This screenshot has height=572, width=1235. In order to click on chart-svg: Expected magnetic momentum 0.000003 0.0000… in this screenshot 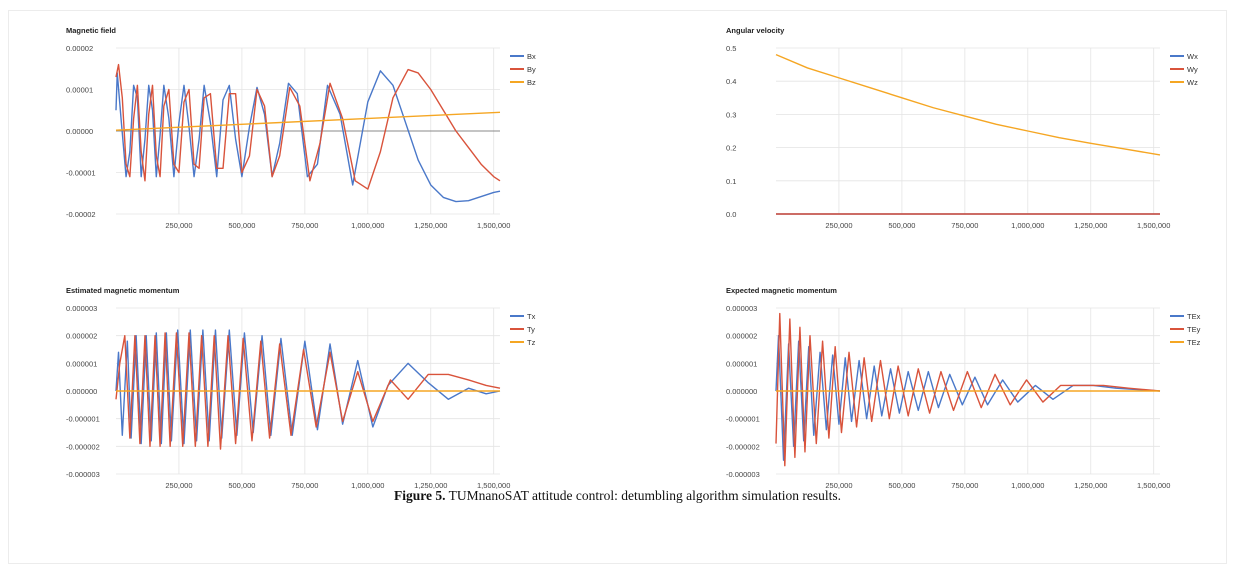, I will do `click(963, 388)`.